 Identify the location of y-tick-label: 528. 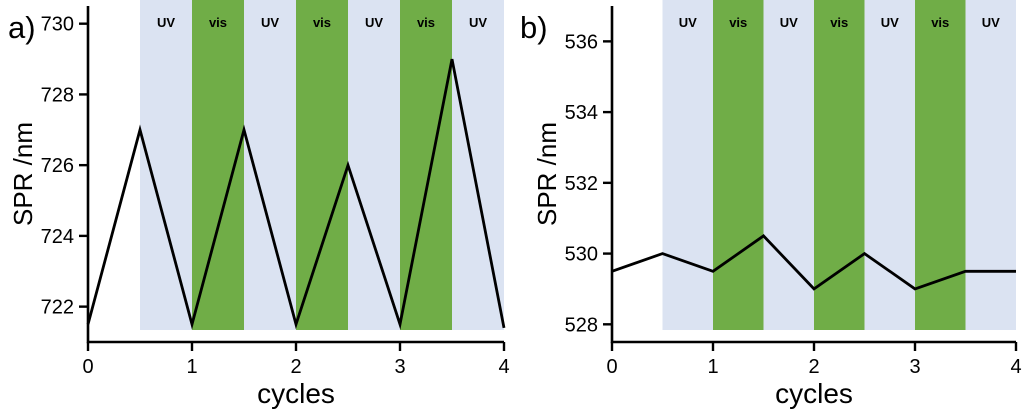
(581, 325).